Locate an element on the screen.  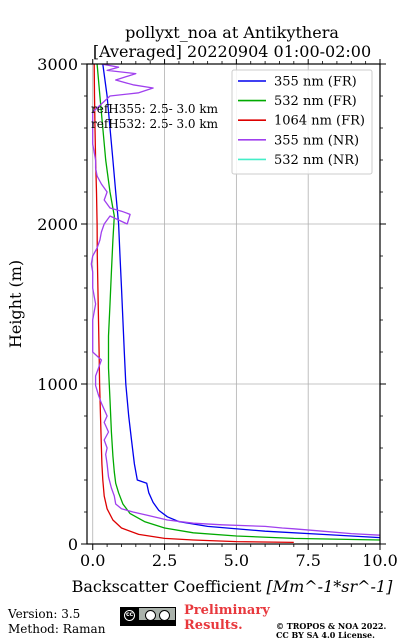
y-tick-label: 0 is located at coordinates (73, 544).